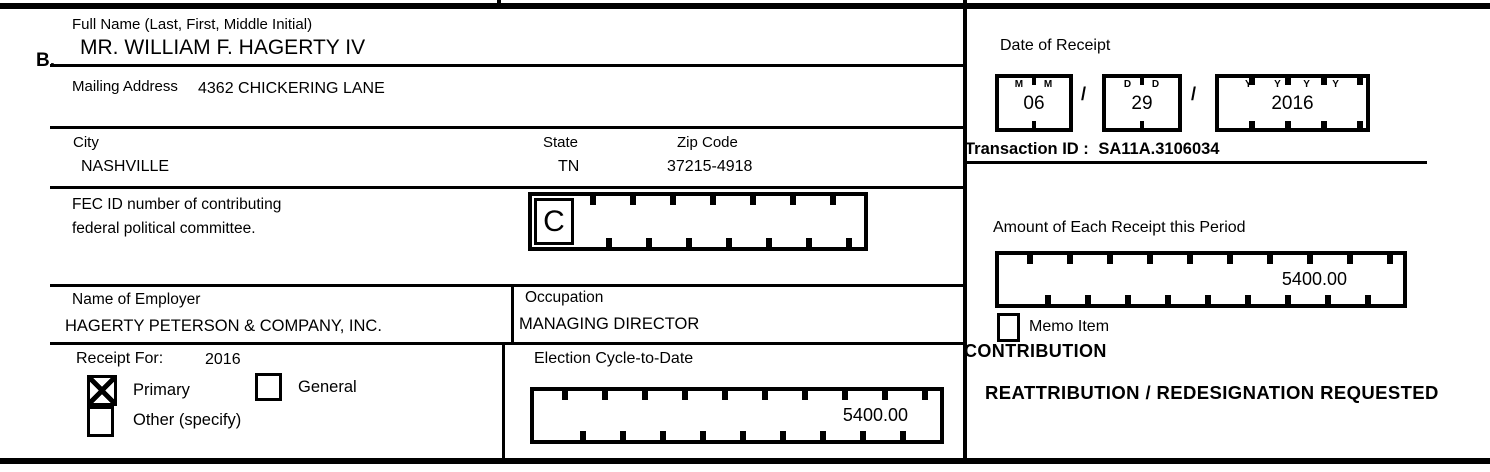 The width and height of the screenshot is (1490, 472). What do you see at coordinates (120, 358) in the screenshot?
I see `receipt-for-label: Receipt For:` at bounding box center [120, 358].